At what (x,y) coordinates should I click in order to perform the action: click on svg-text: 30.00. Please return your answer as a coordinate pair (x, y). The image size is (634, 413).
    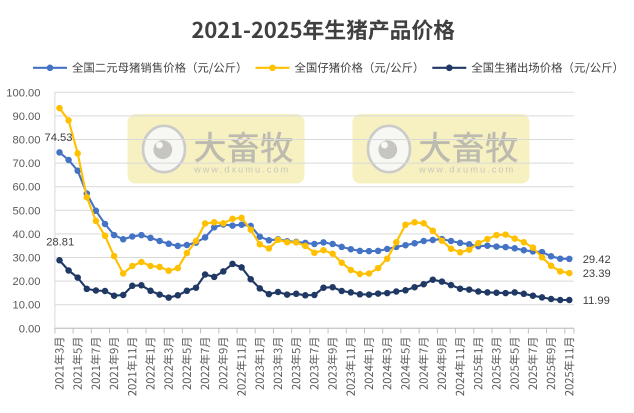
    Looking at the image, I should click on (27, 259).